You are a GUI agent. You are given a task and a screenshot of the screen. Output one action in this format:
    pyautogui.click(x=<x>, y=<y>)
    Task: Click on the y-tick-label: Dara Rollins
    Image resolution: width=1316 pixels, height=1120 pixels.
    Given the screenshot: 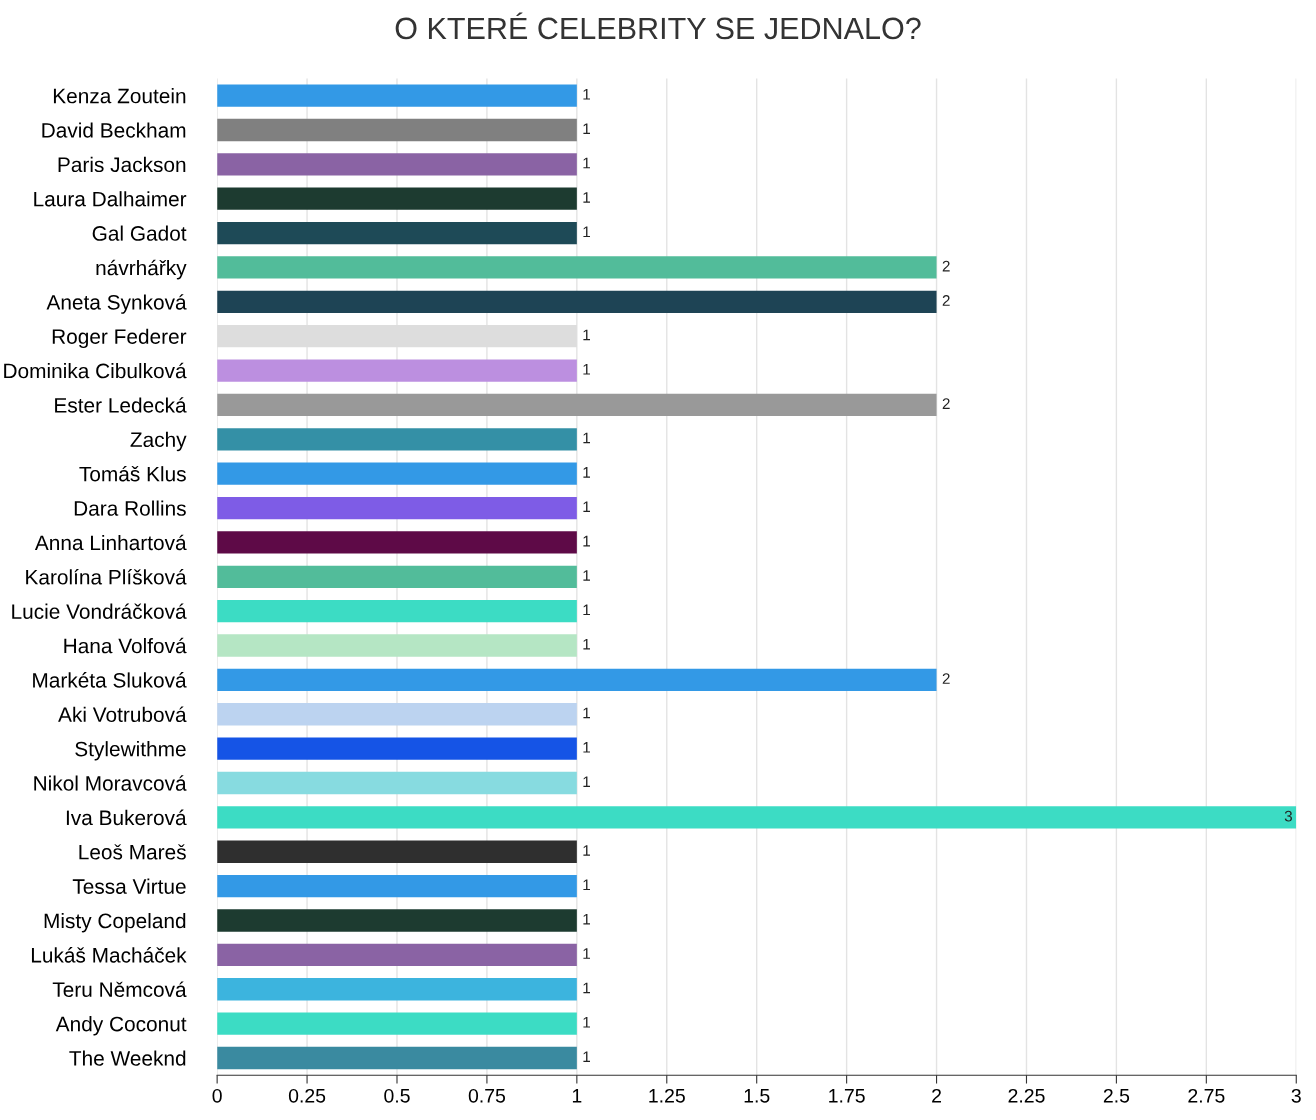 What is the action you would take?
    pyautogui.click(x=130, y=508)
    